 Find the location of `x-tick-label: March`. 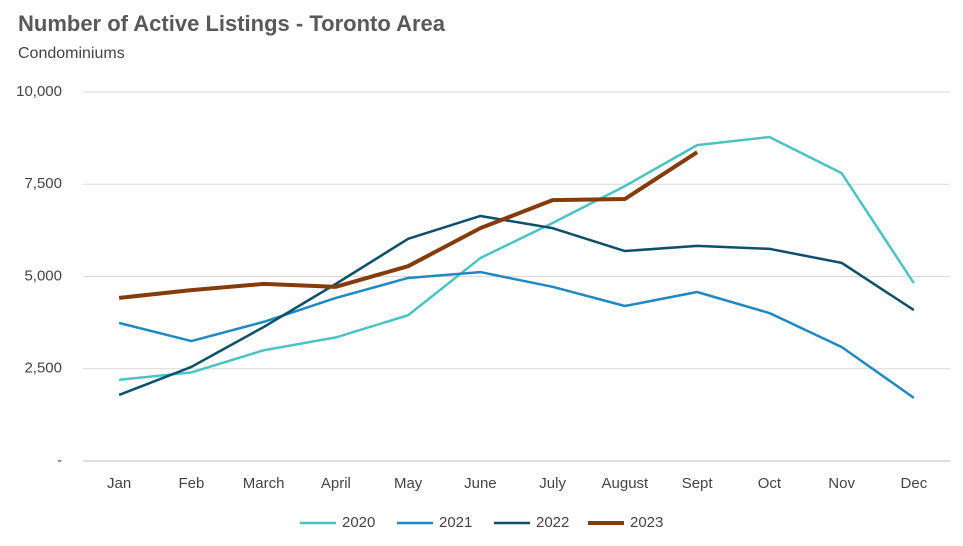

x-tick-label: March is located at coordinates (264, 483).